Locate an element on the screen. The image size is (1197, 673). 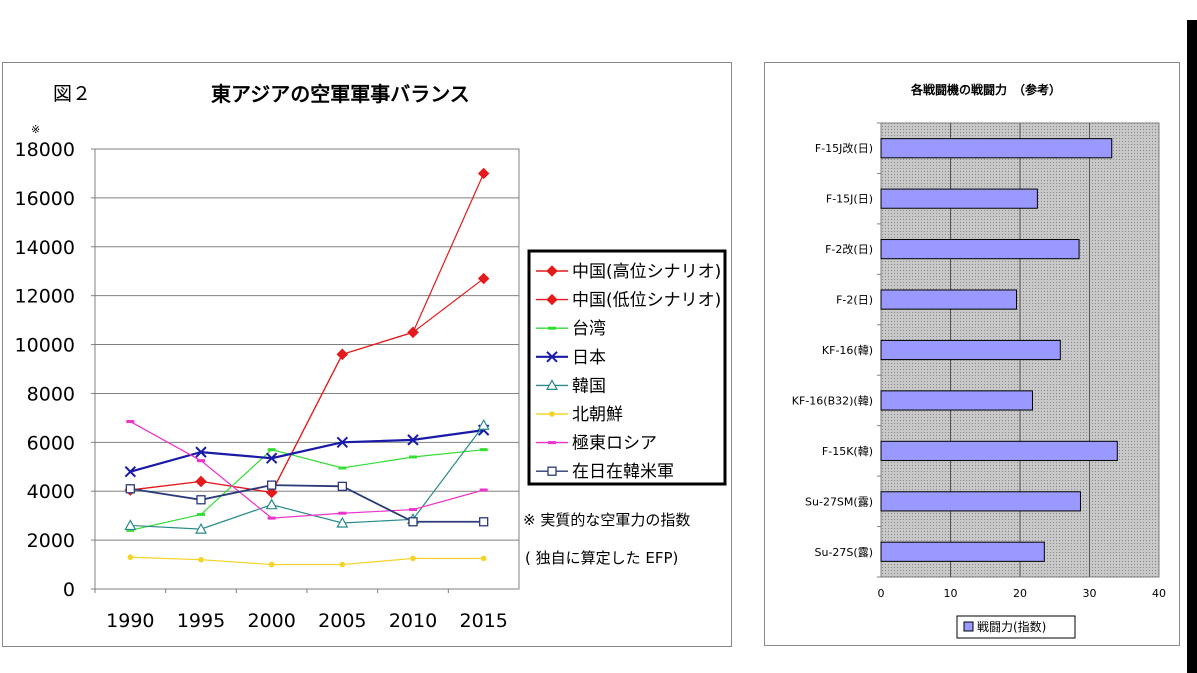
legend-label: 韓国 is located at coordinates (589, 386).